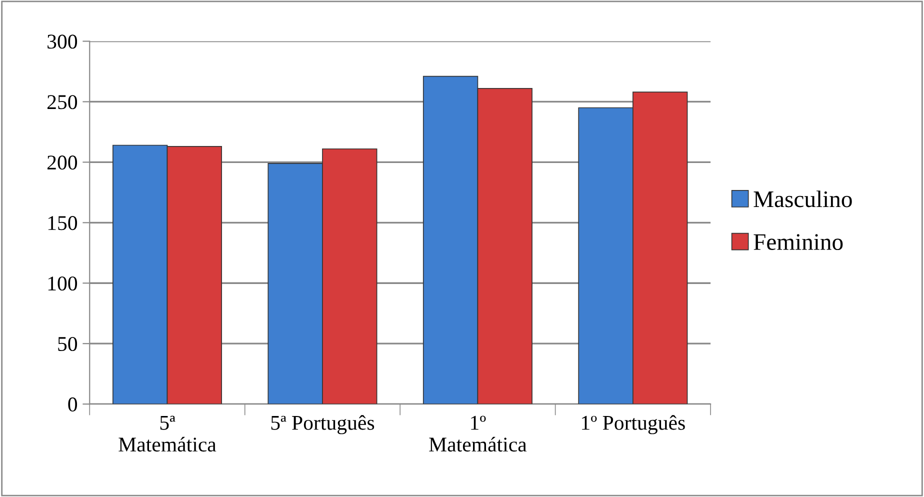 This screenshot has height=497, width=924. I want to click on x-tick-label: 1º Matemática, so click(478, 434).